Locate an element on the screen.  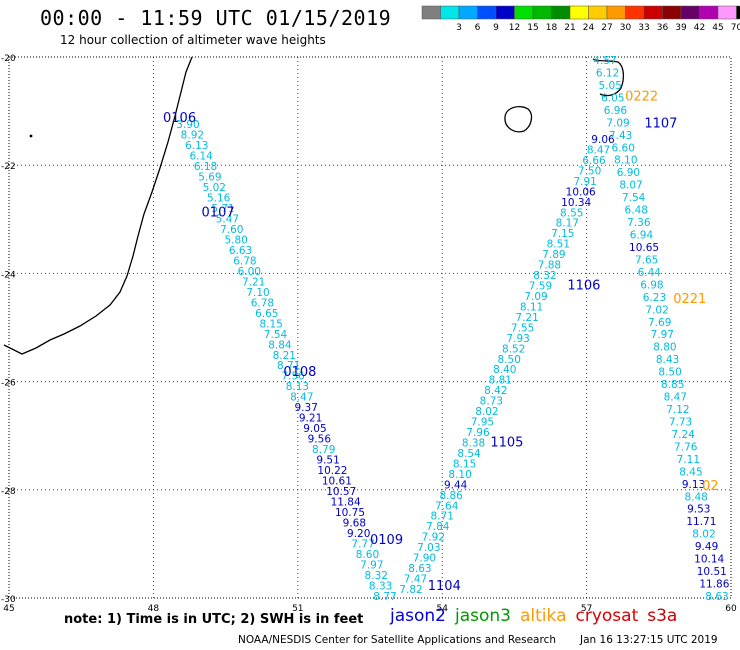
track-1-value: 10.22 is located at coordinates (332, 471).